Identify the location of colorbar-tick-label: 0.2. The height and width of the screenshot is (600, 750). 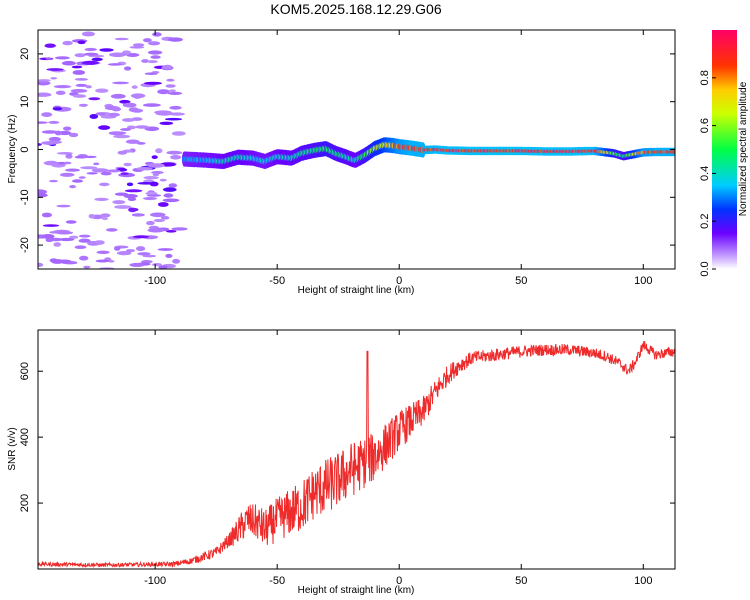
(705, 221).